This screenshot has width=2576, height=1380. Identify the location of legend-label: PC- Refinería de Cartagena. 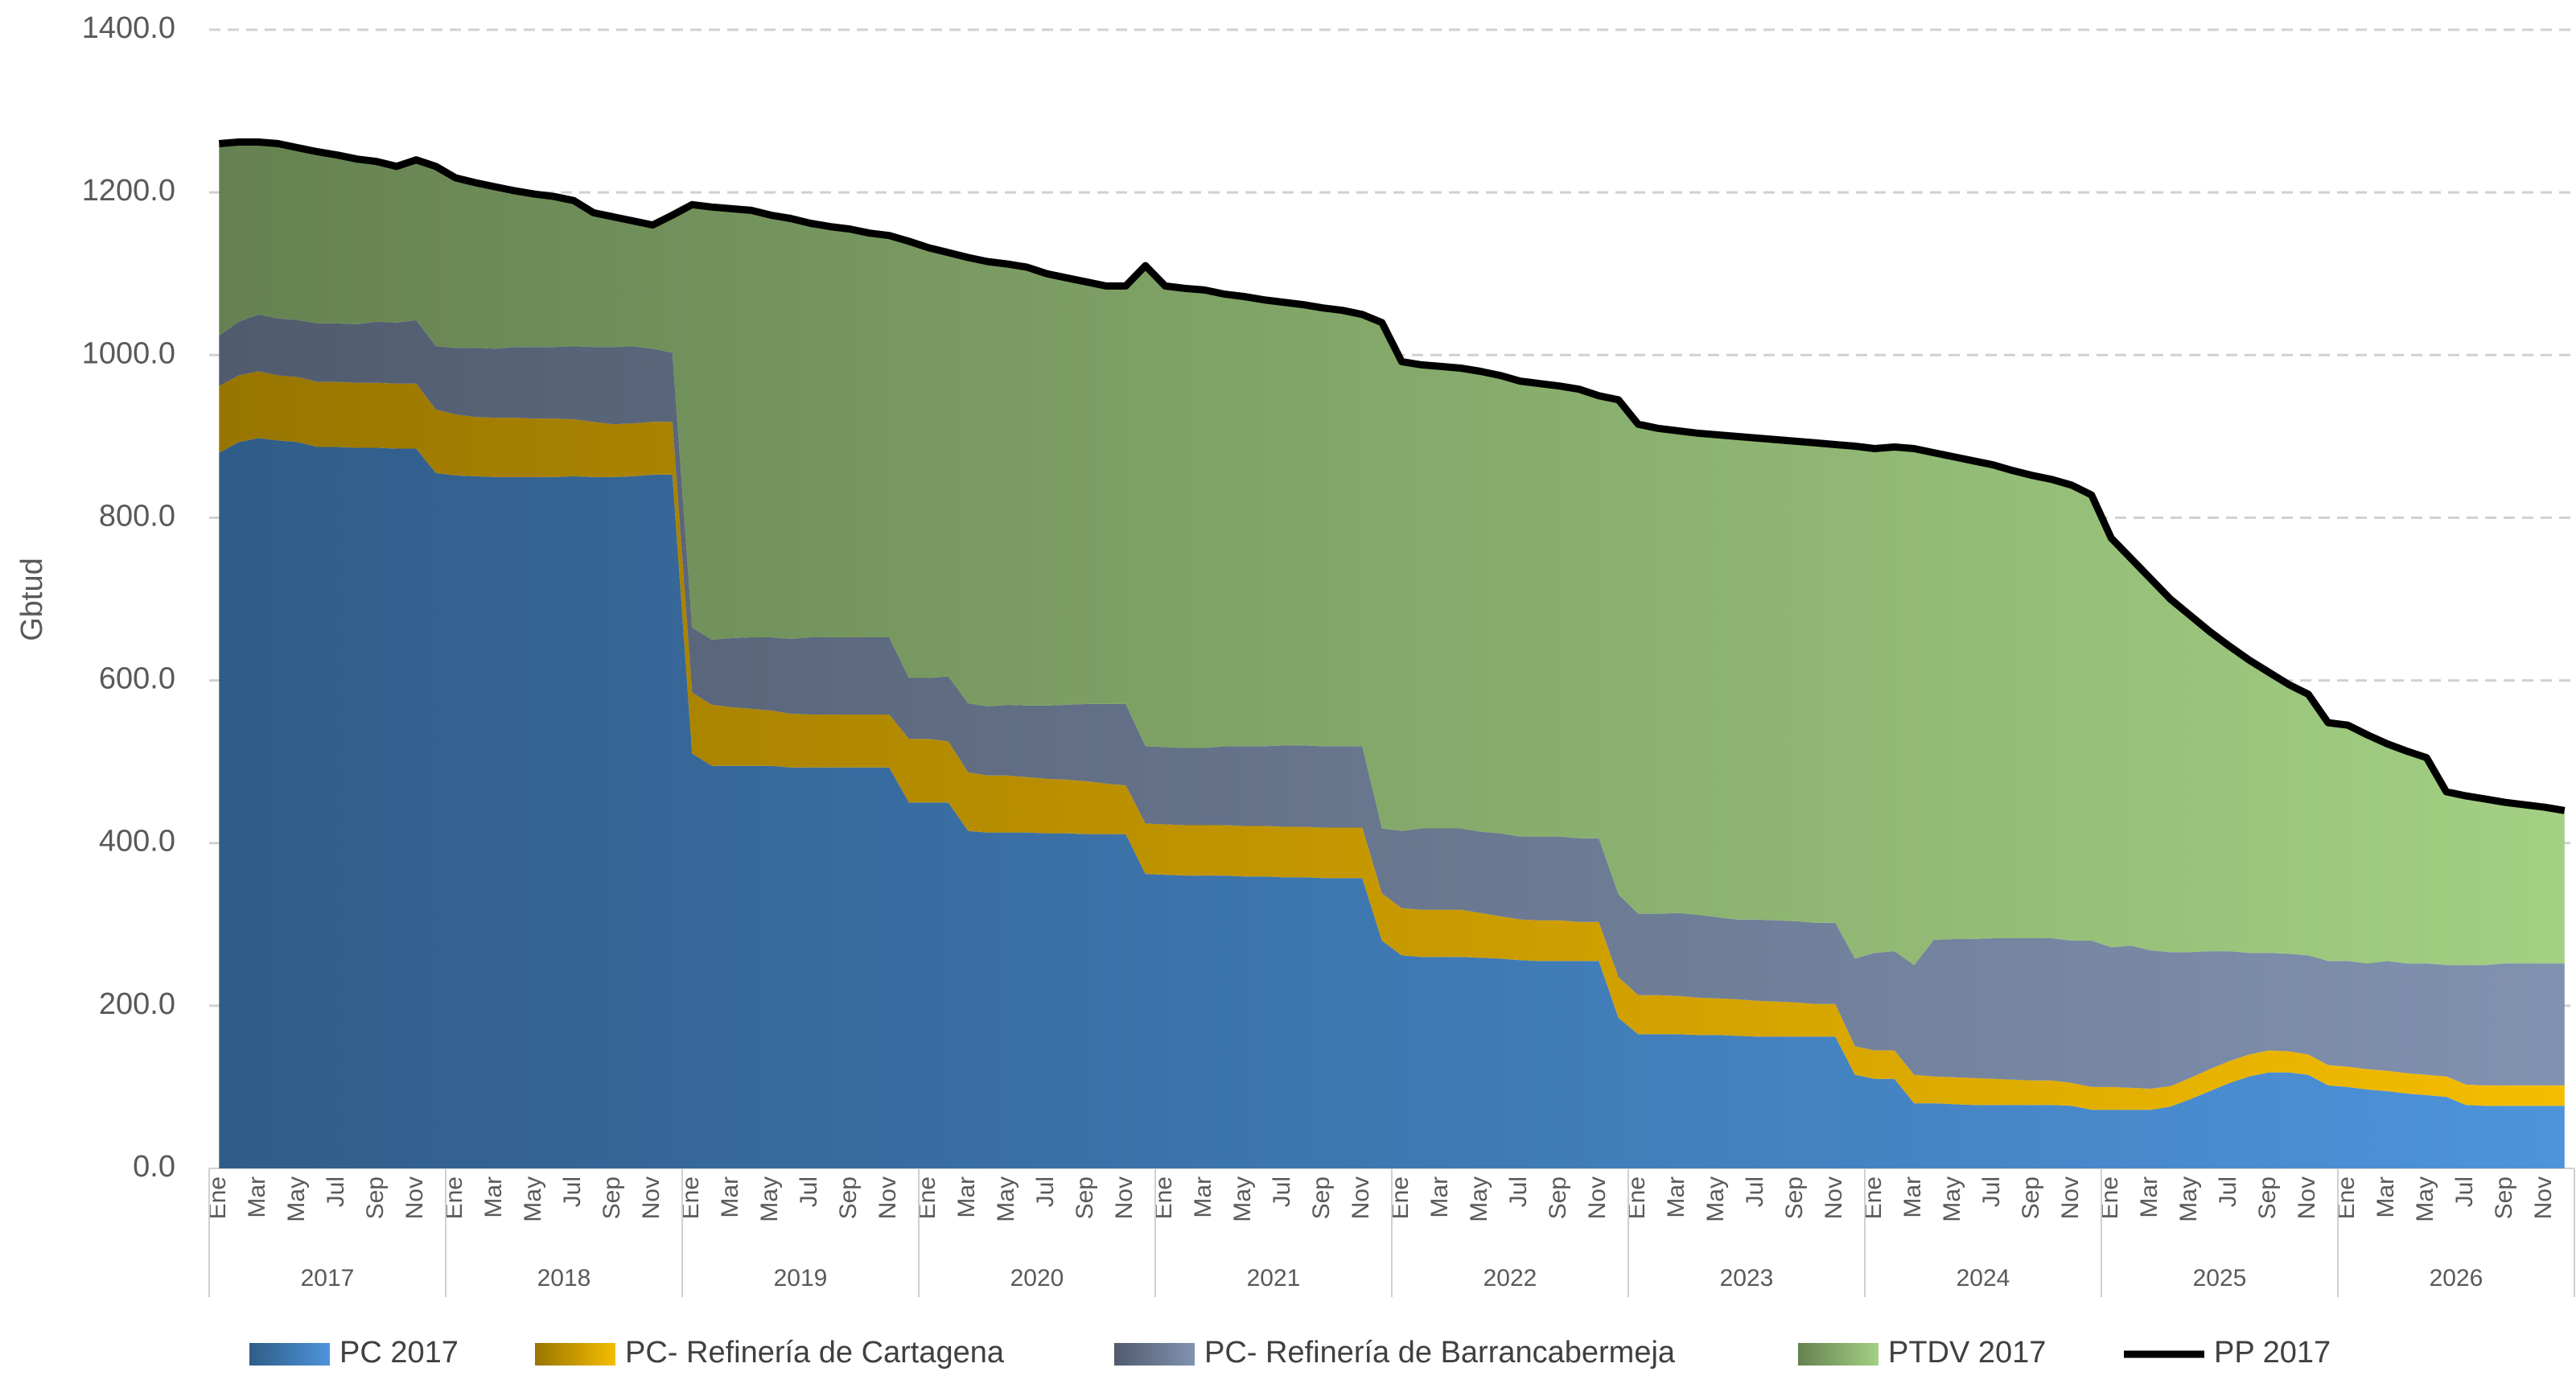
(815, 1353).